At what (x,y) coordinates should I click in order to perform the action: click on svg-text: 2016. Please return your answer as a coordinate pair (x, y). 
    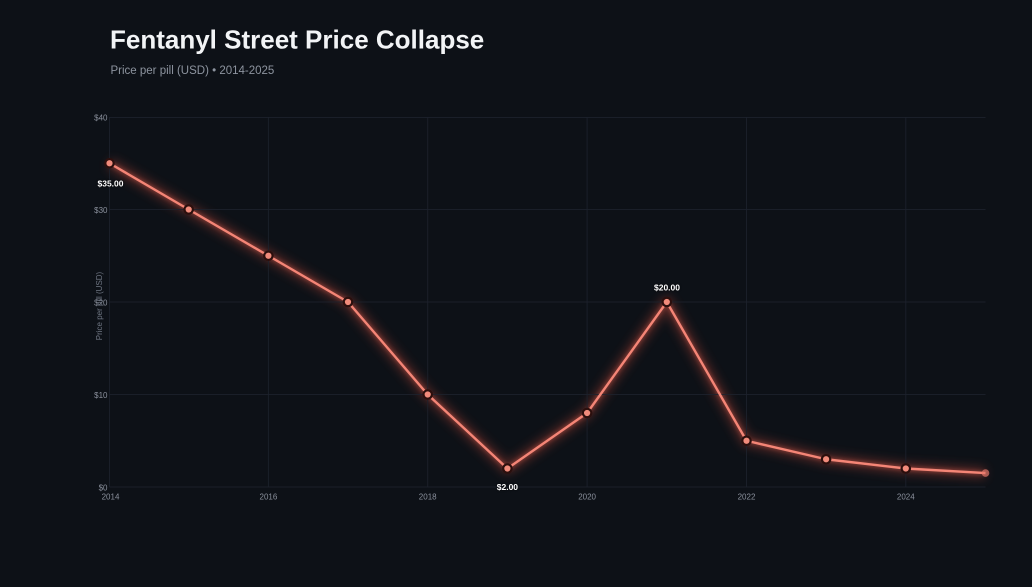
    Looking at the image, I should click on (269, 497).